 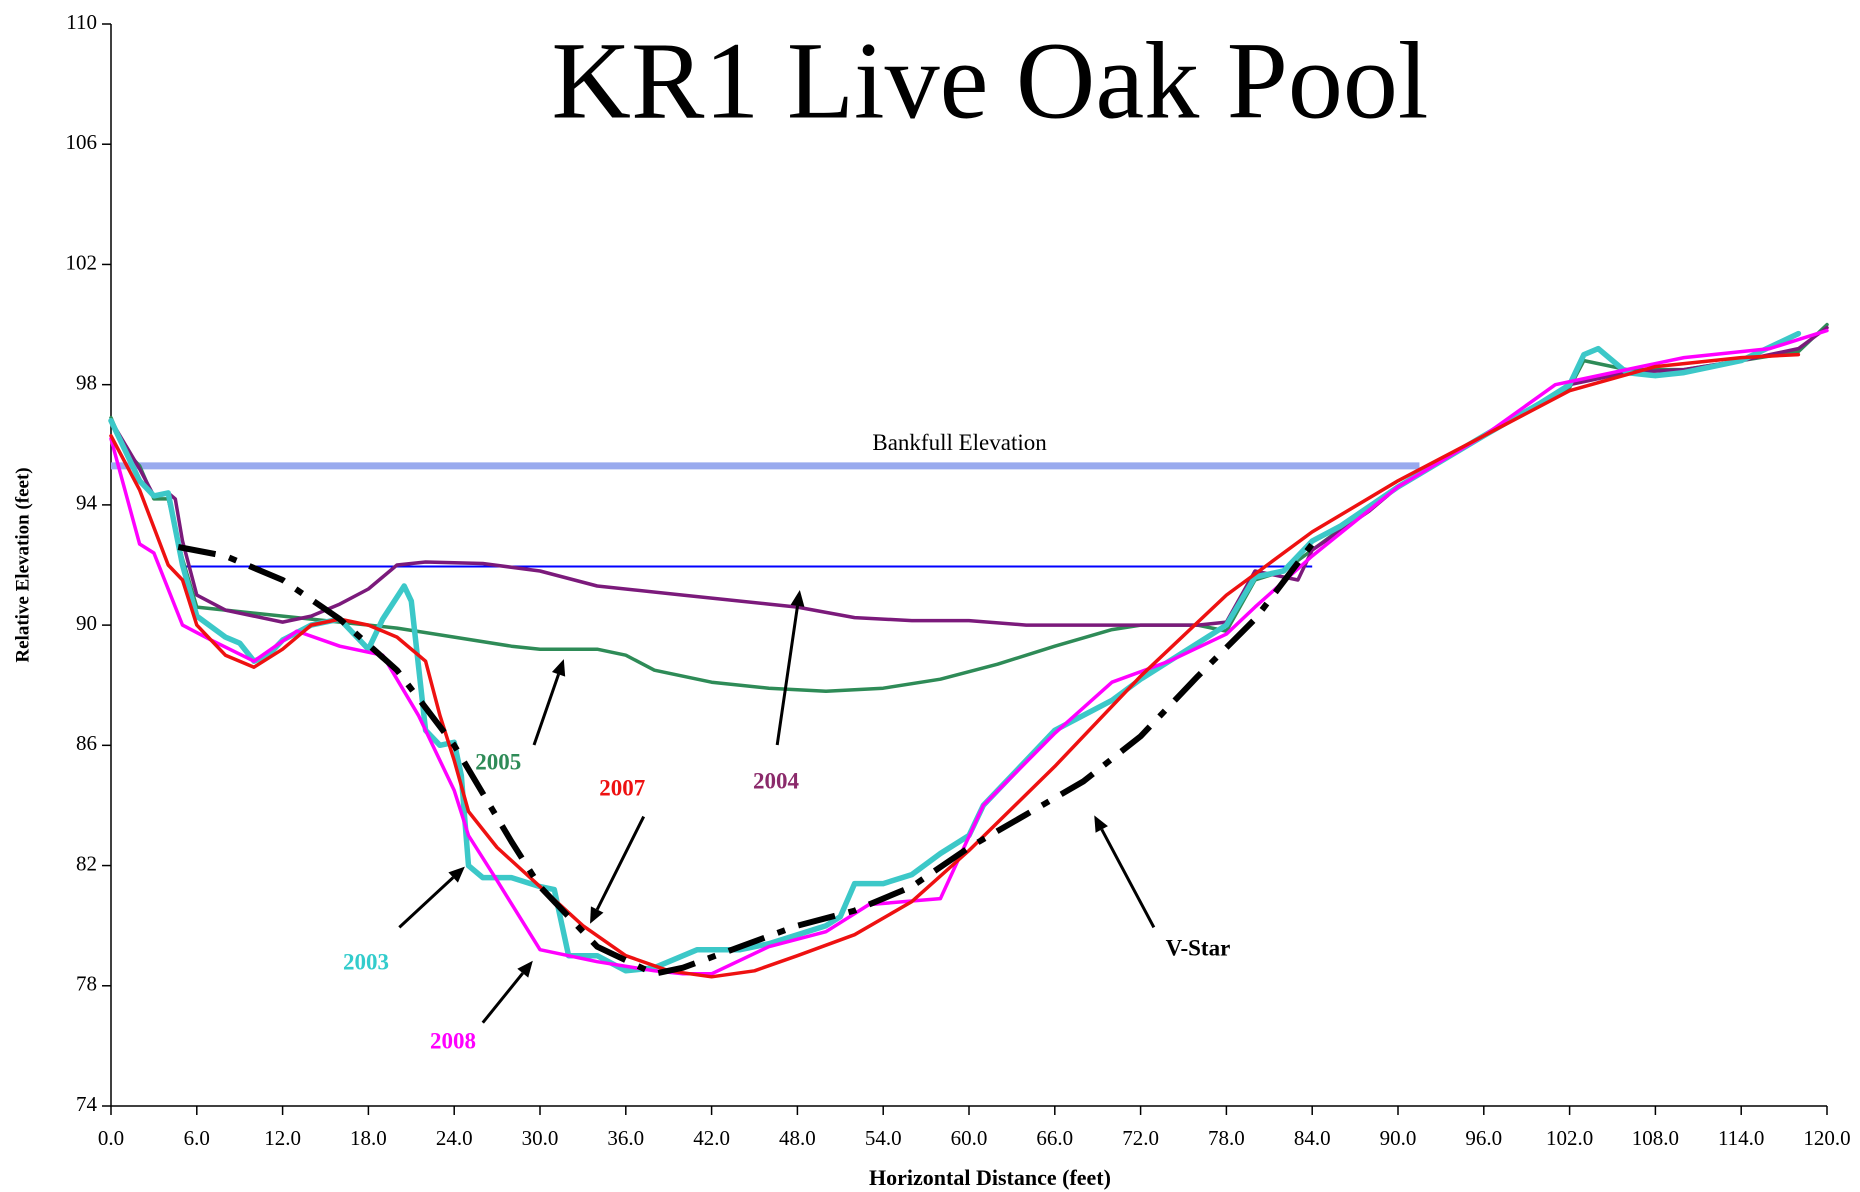 I want to click on y-axis-label: Relative Elevation (feet), so click(x=22, y=564).